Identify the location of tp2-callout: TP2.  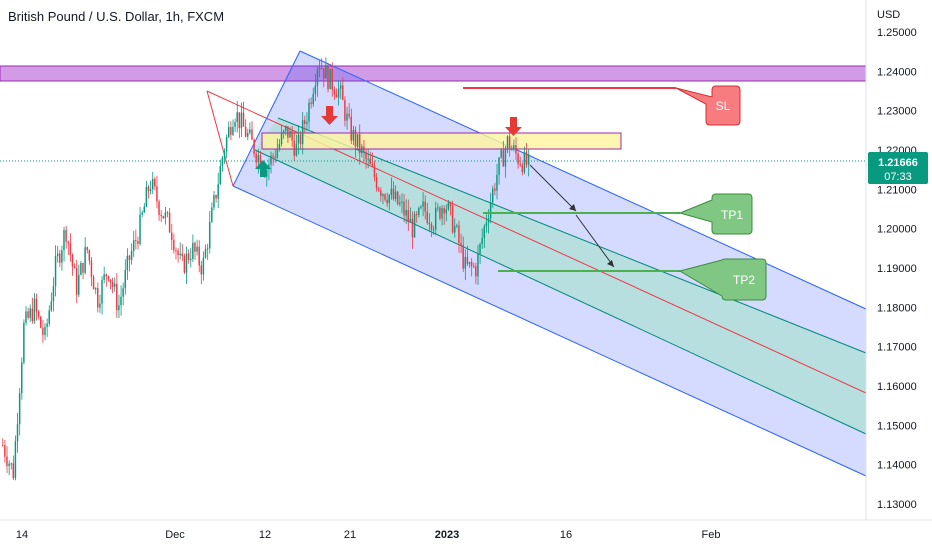
(722, 279).